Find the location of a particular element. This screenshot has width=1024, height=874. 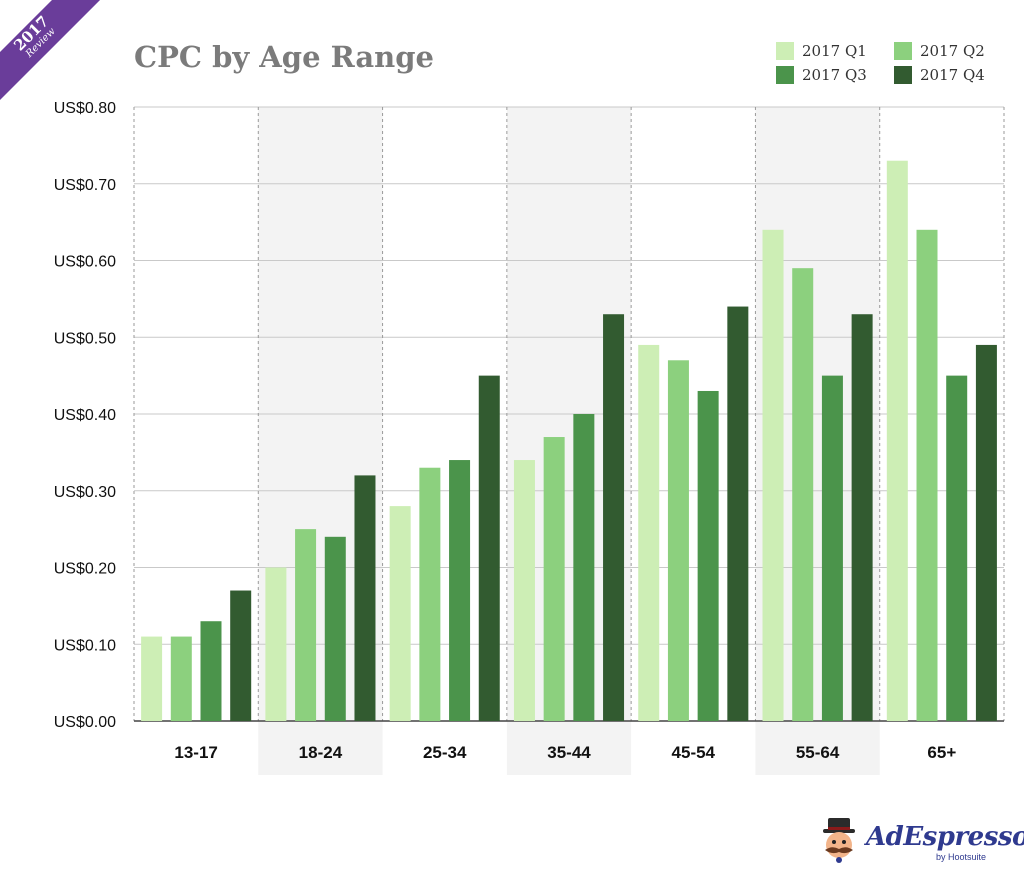

bar-18-24-q4 is located at coordinates (365, 598).